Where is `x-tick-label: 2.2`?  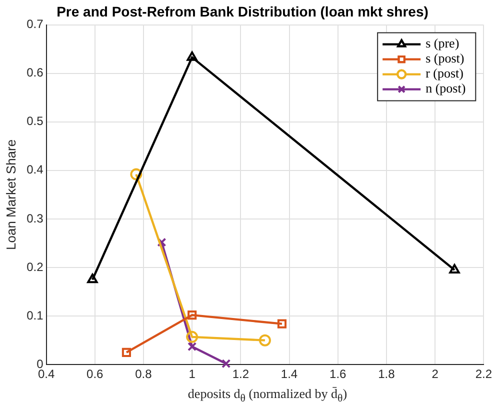
x-tick-label: 2.2 is located at coordinates (483, 374).